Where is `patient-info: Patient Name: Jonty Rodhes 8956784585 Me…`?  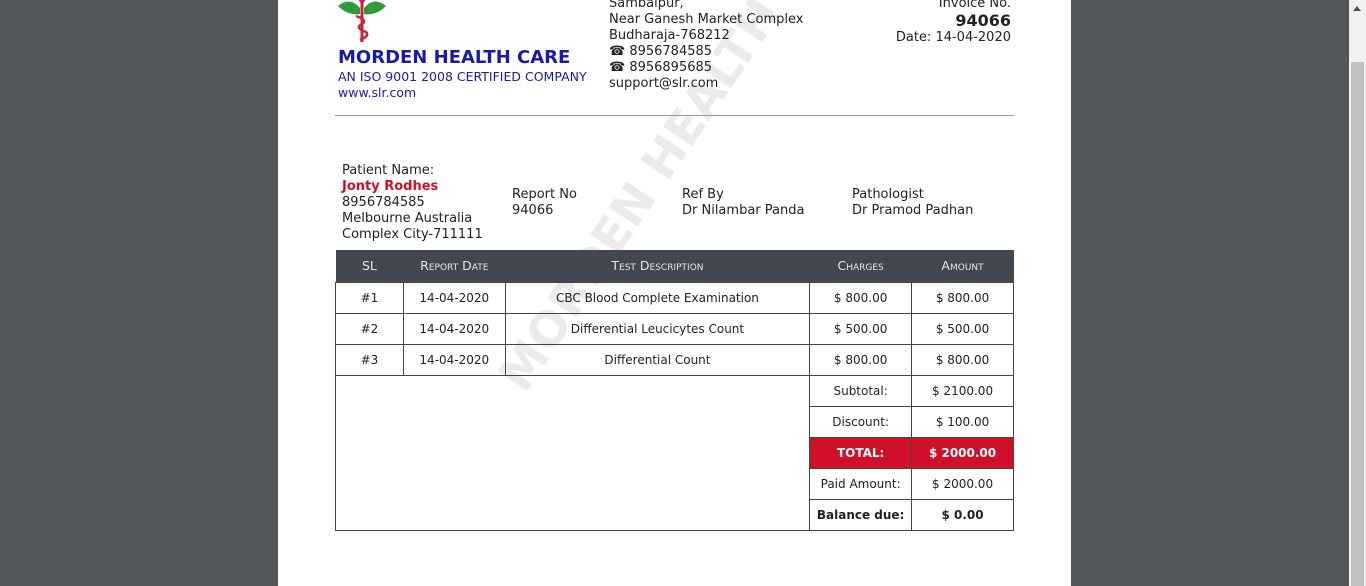 patient-info: Patient Name: Jonty Rodhes 8956784585 Me… is located at coordinates (412, 203).